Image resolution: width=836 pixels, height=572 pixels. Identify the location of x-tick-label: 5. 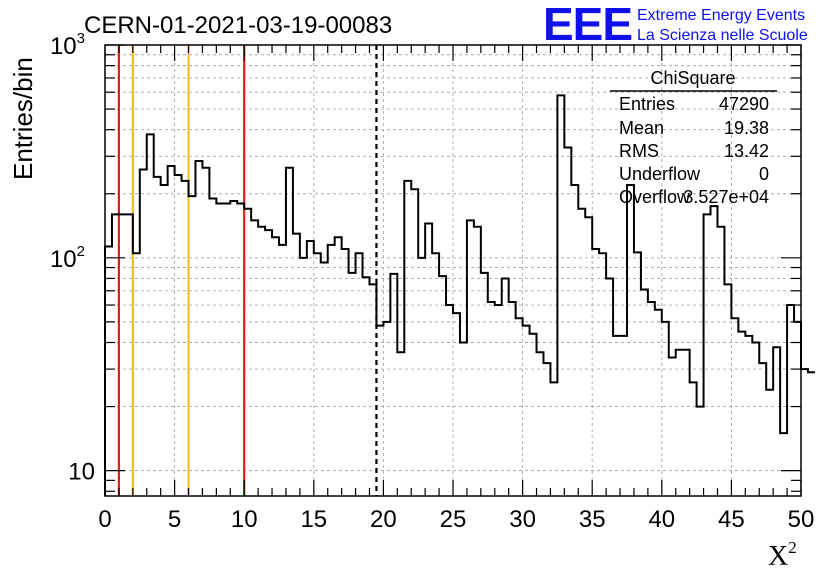
(174, 519).